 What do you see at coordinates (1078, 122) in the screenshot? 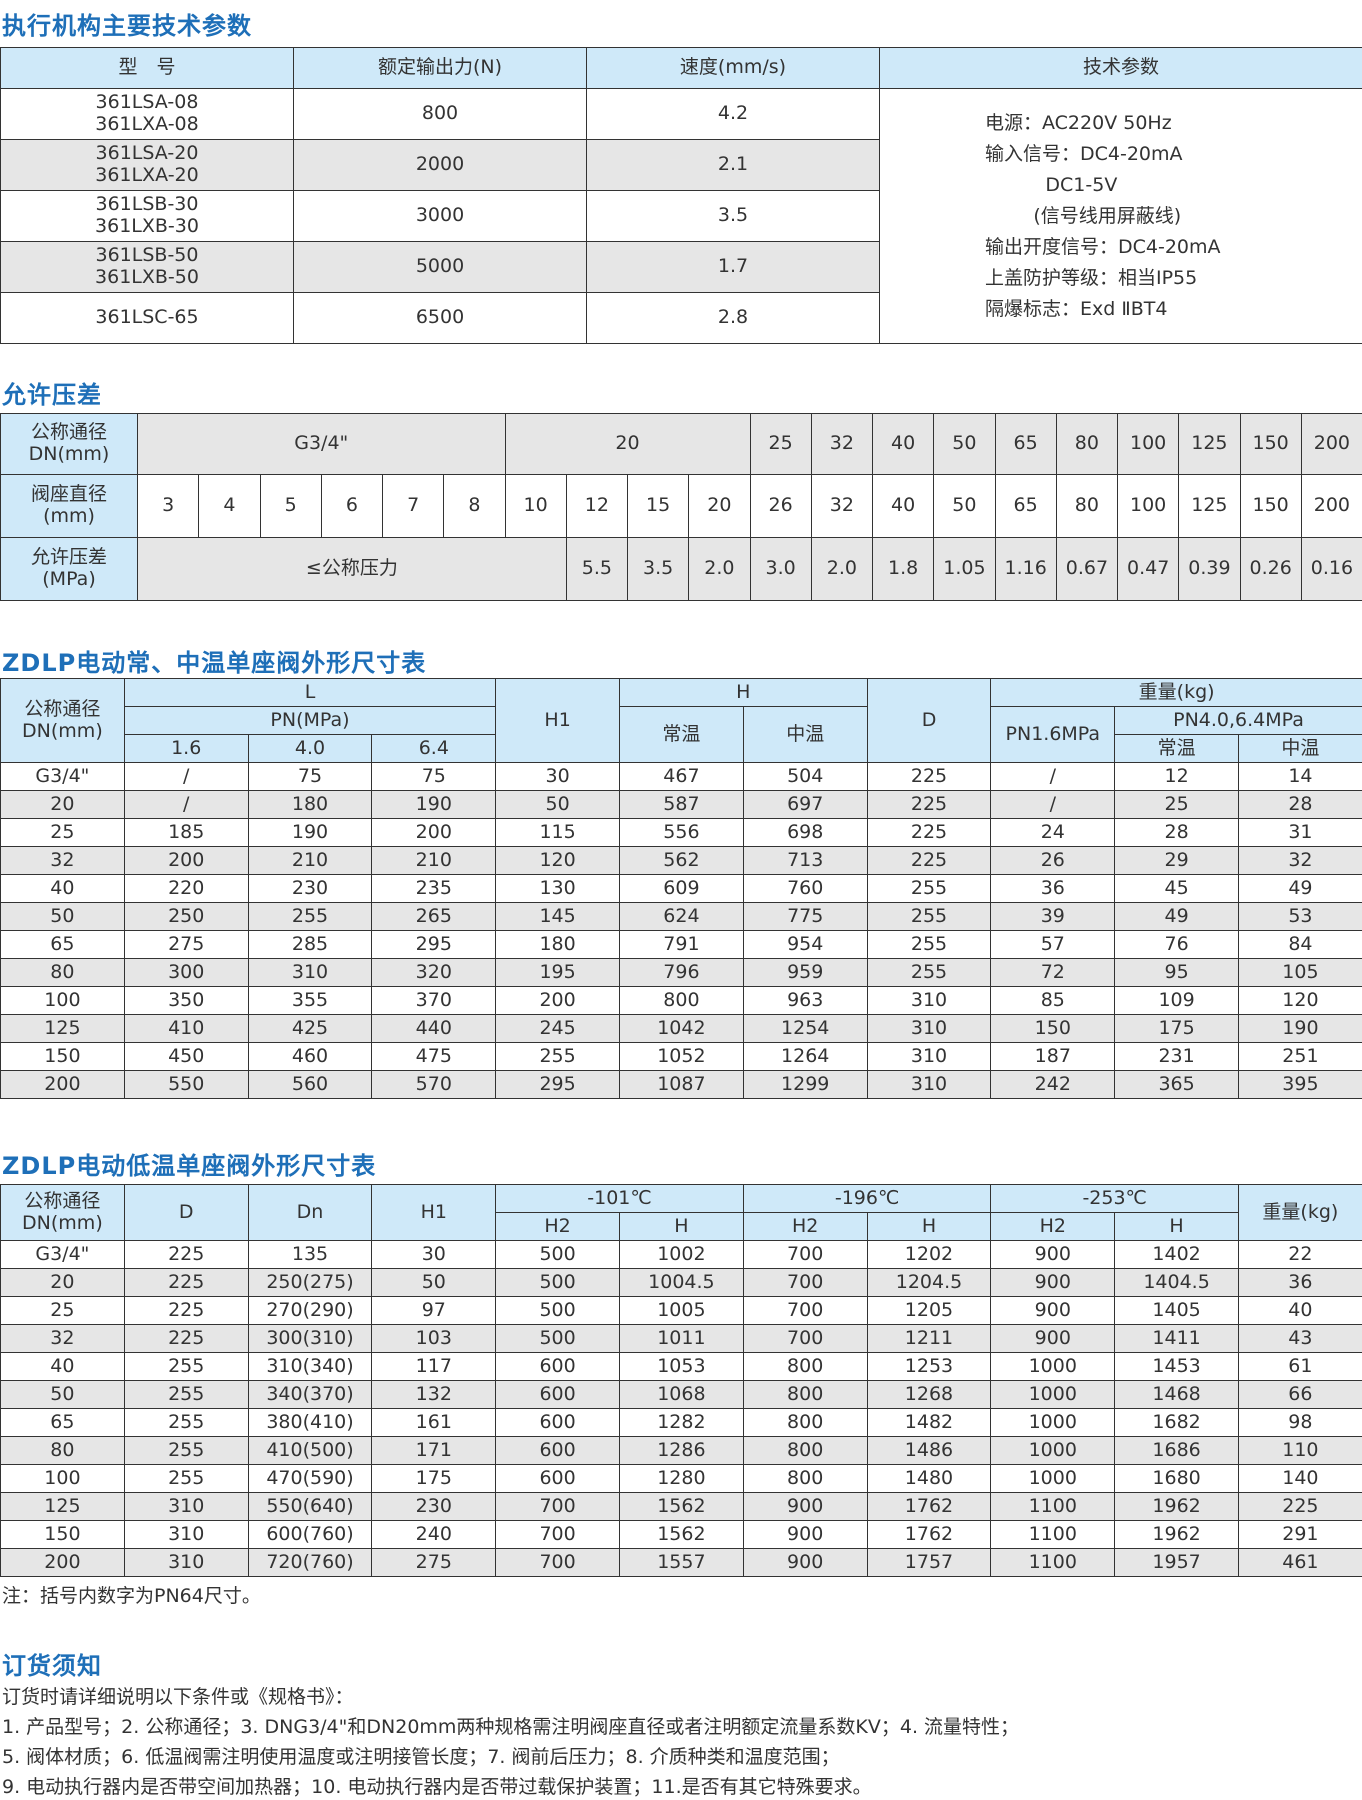
I see `tech-param-line: 电源：AC220V 50Hz` at bounding box center [1078, 122].